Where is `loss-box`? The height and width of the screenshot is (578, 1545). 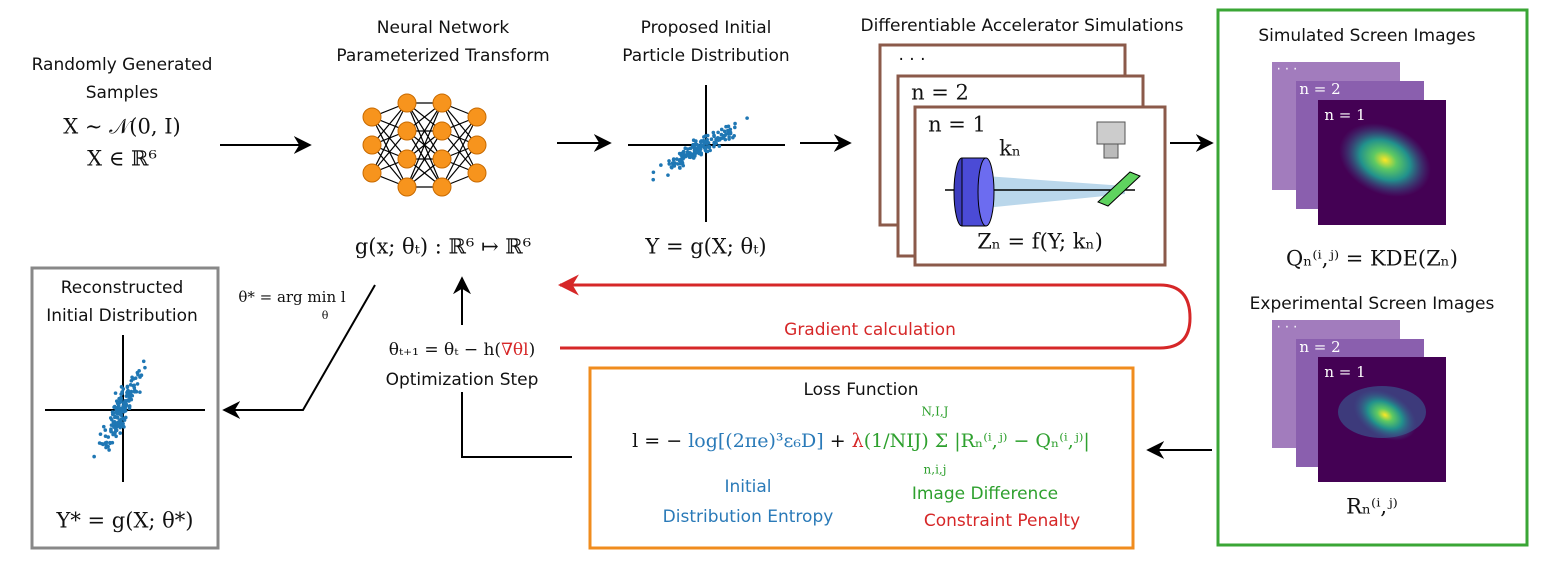
loss-box is located at coordinates (861, 458).